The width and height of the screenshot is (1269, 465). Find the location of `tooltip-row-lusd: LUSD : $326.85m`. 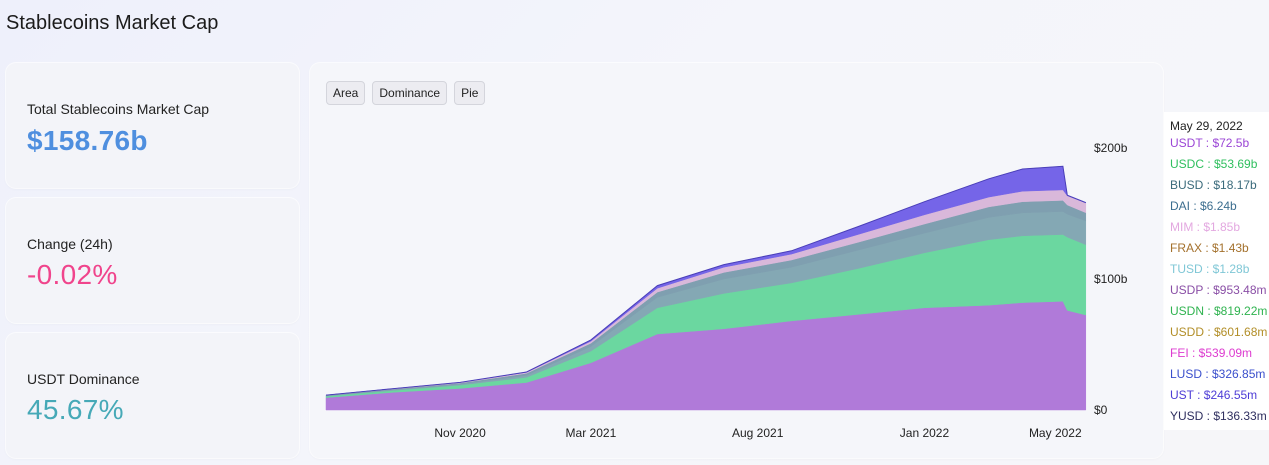

tooltip-row-lusd: LUSD : $326.85m is located at coordinates (1218, 374).